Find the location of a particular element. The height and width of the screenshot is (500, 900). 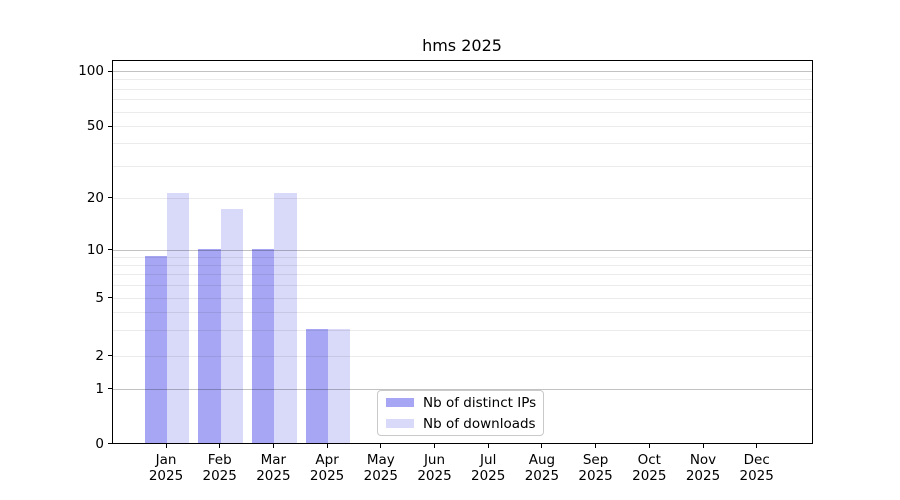

legend-item-distinct-ips: Nb of distinct IPs is located at coordinates (464, 403).